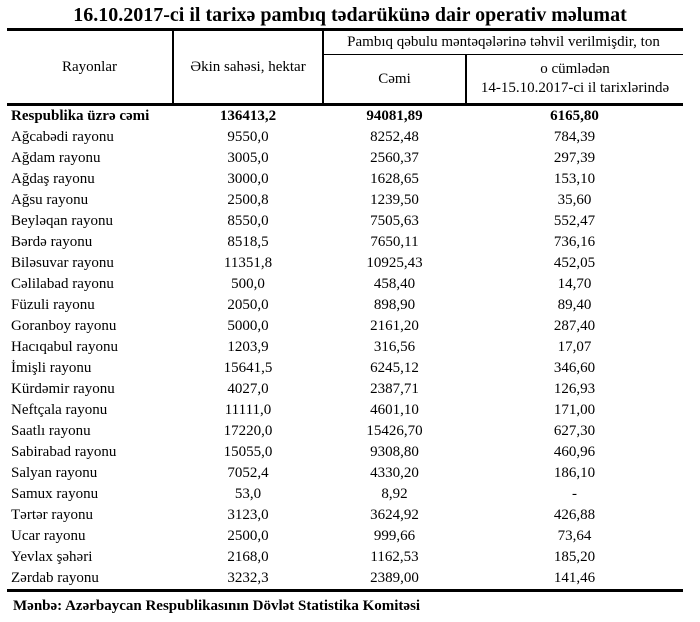 The width and height of the screenshot is (700, 622). Describe the element at coordinates (59, 410) in the screenshot. I see `rayon-name-cell: Neftçala rayonu` at that location.